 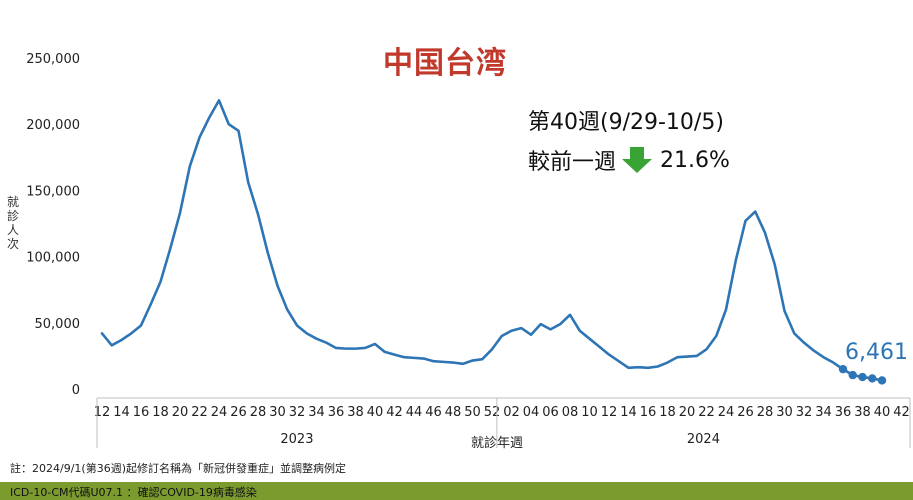 I want to click on x-tick-label: 44, so click(x=414, y=412).